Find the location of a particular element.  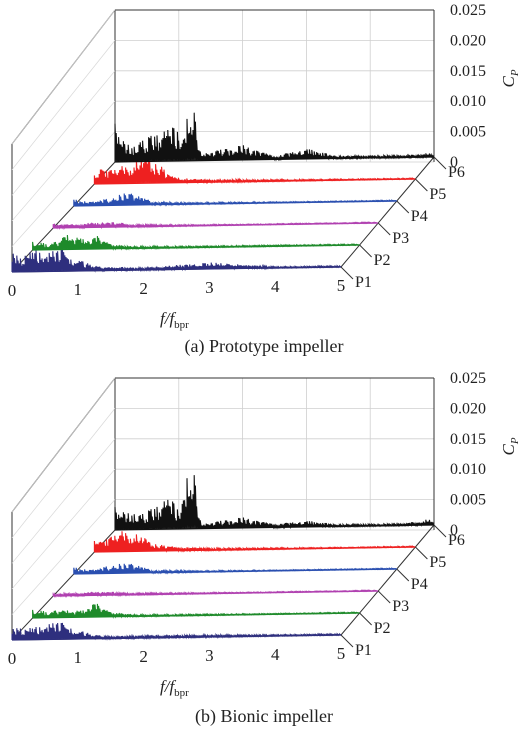

chart-caption: (a) Prototype impeller is located at coordinates (264, 346).